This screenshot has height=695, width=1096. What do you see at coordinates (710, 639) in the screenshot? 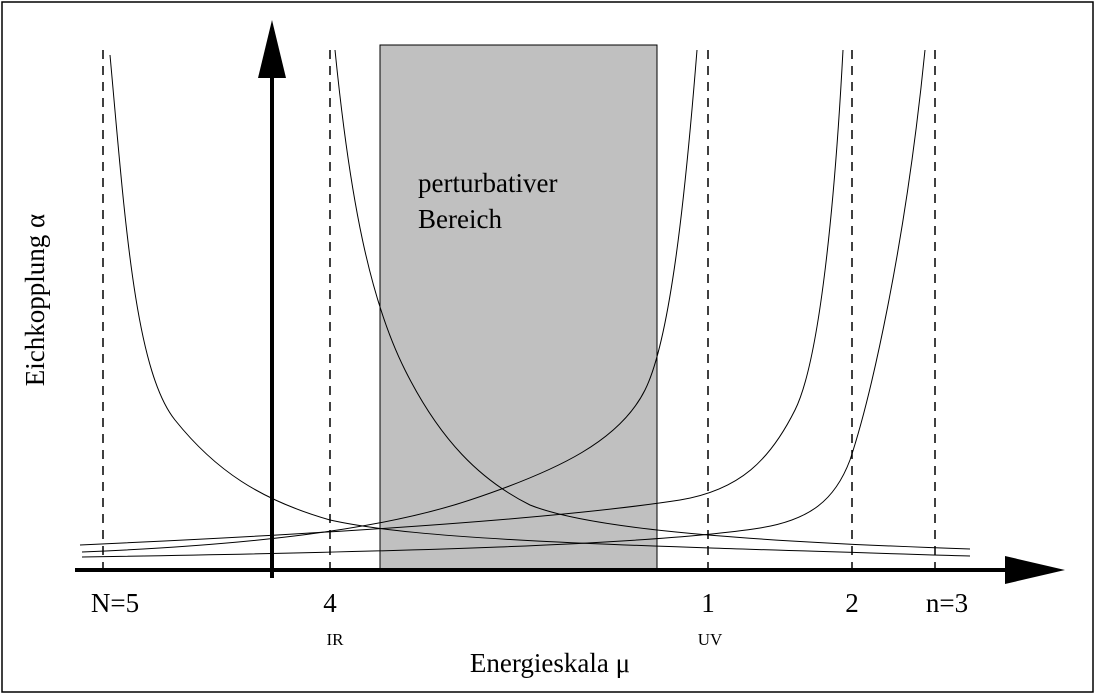
I see `tick-sublabel: UV` at bounding box center [710, 639].